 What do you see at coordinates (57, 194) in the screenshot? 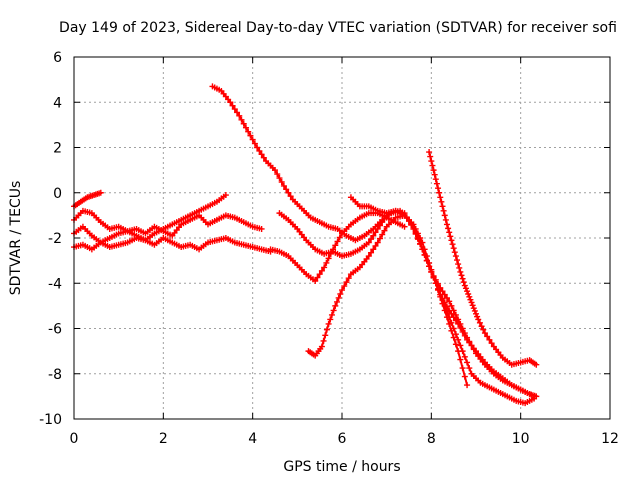
I see `y-tick-label: 0` at bounding box center [57, 194].